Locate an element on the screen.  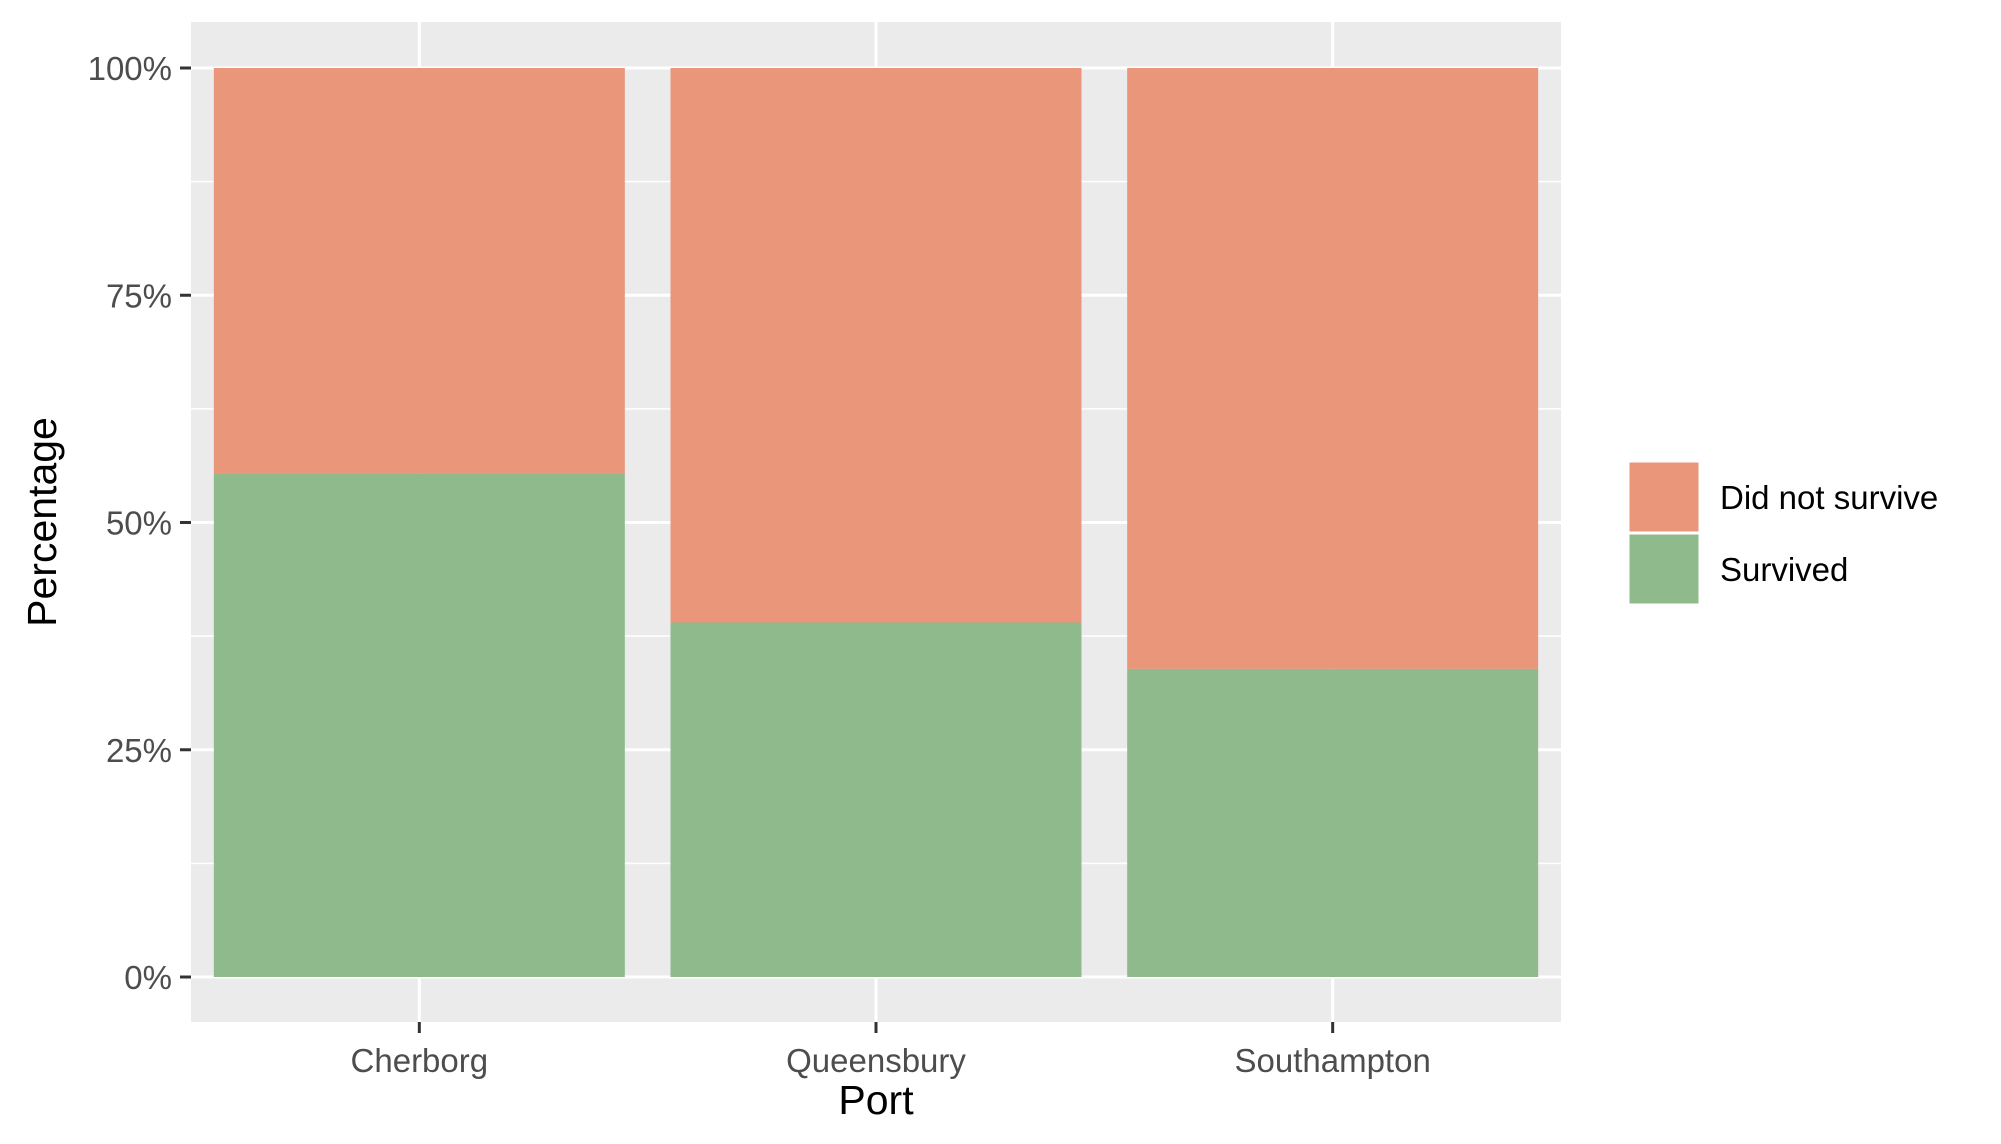
legend-key-did-not-survive is located at coordinates (1664, 497).